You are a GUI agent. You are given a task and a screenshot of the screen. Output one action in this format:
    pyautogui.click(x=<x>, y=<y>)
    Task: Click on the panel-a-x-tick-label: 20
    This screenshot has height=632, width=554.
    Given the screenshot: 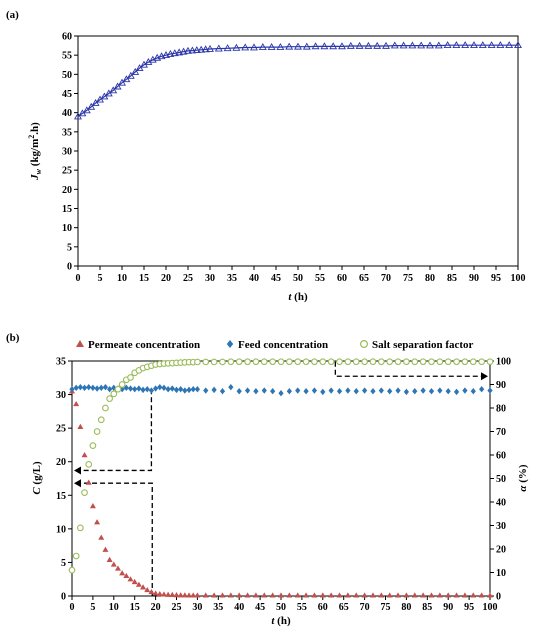 What is the action you would take?
    pyautogui.click(x=166, y=278)
    